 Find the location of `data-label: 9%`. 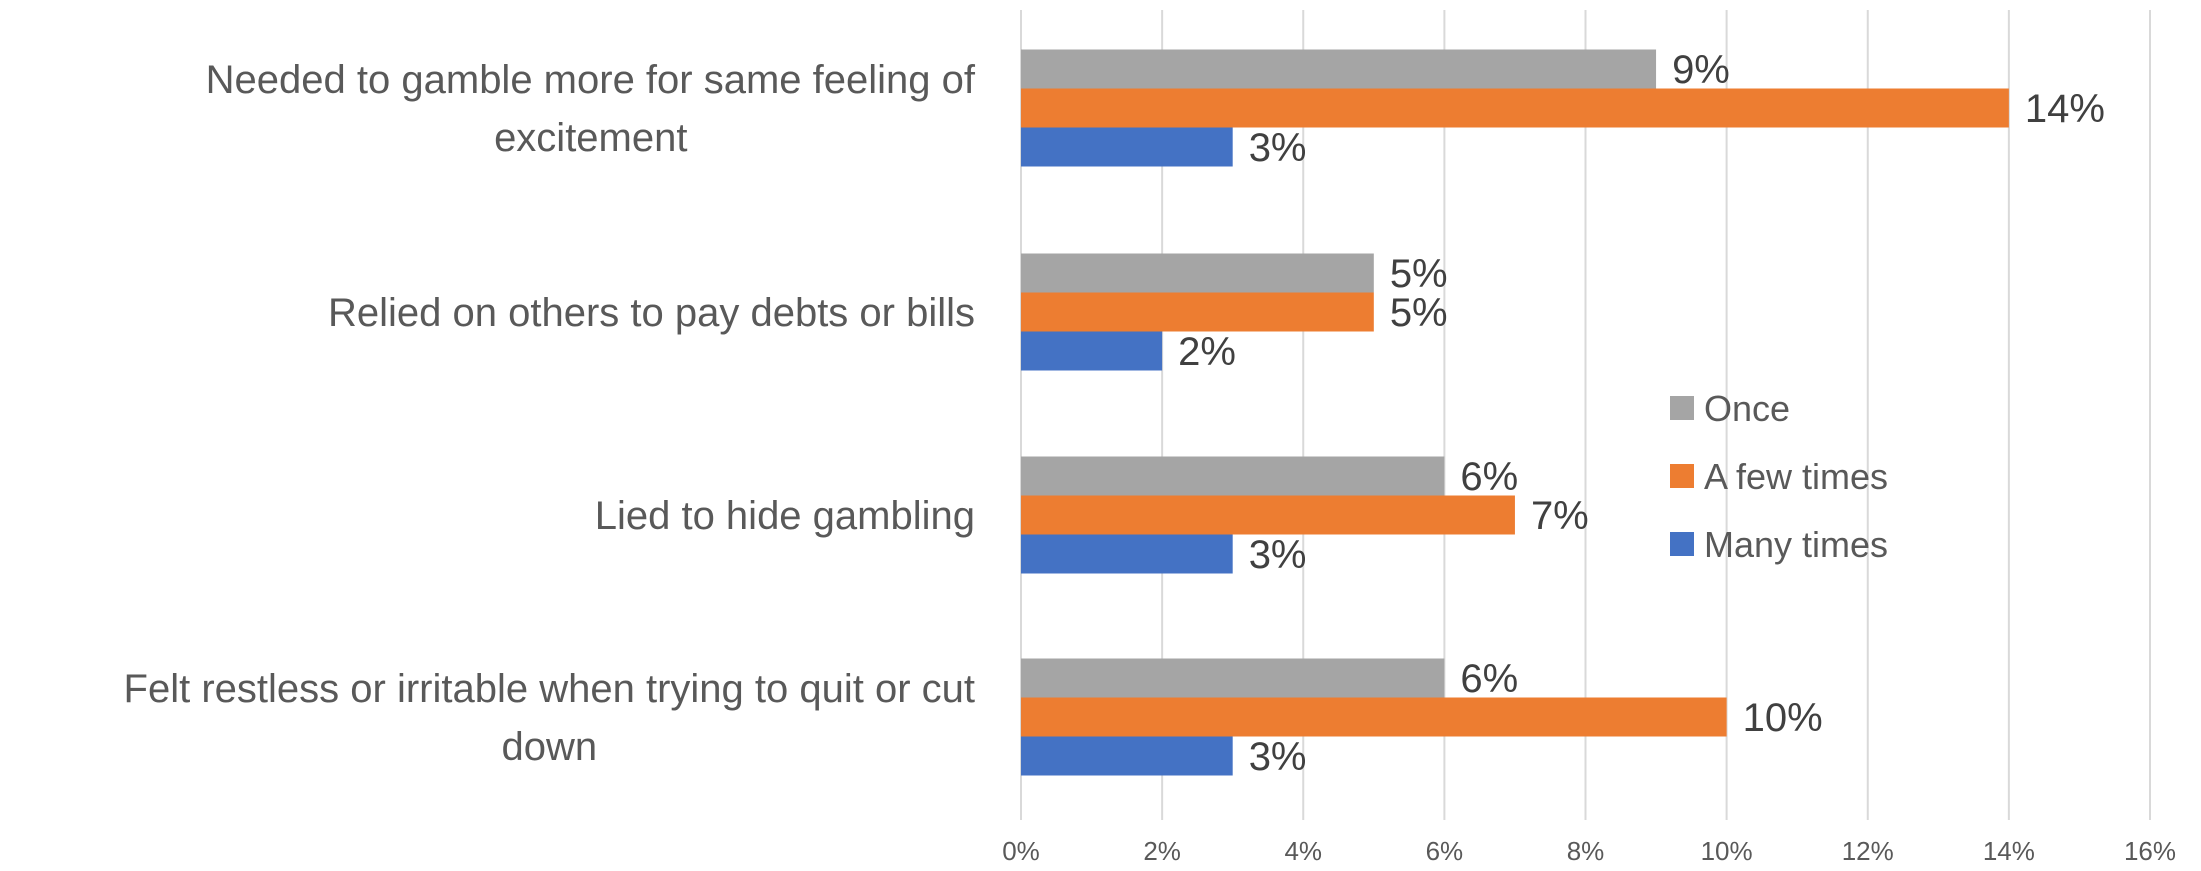

data-label: 9% is located at coordinates (1701, 70).